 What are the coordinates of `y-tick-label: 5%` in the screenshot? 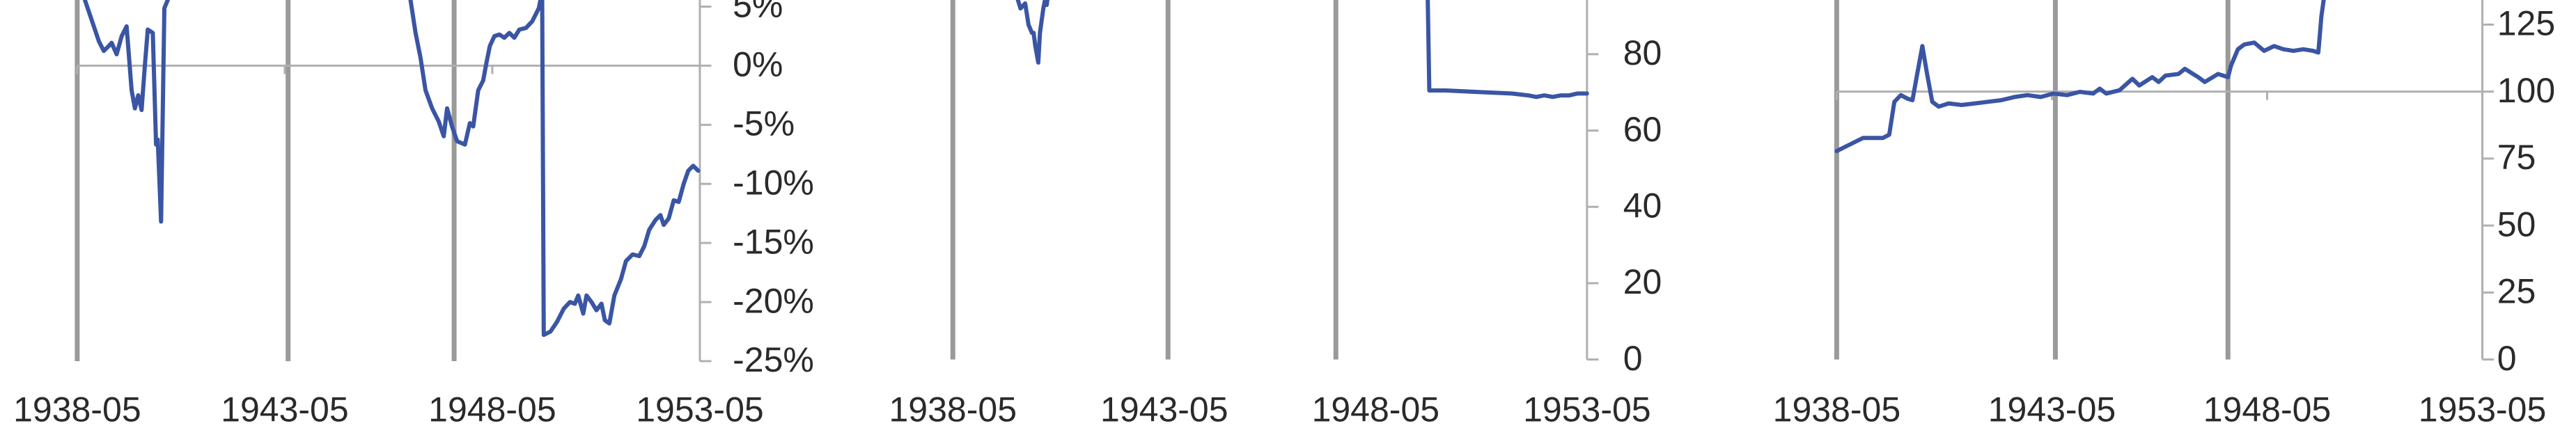 It's located at (758, 13).